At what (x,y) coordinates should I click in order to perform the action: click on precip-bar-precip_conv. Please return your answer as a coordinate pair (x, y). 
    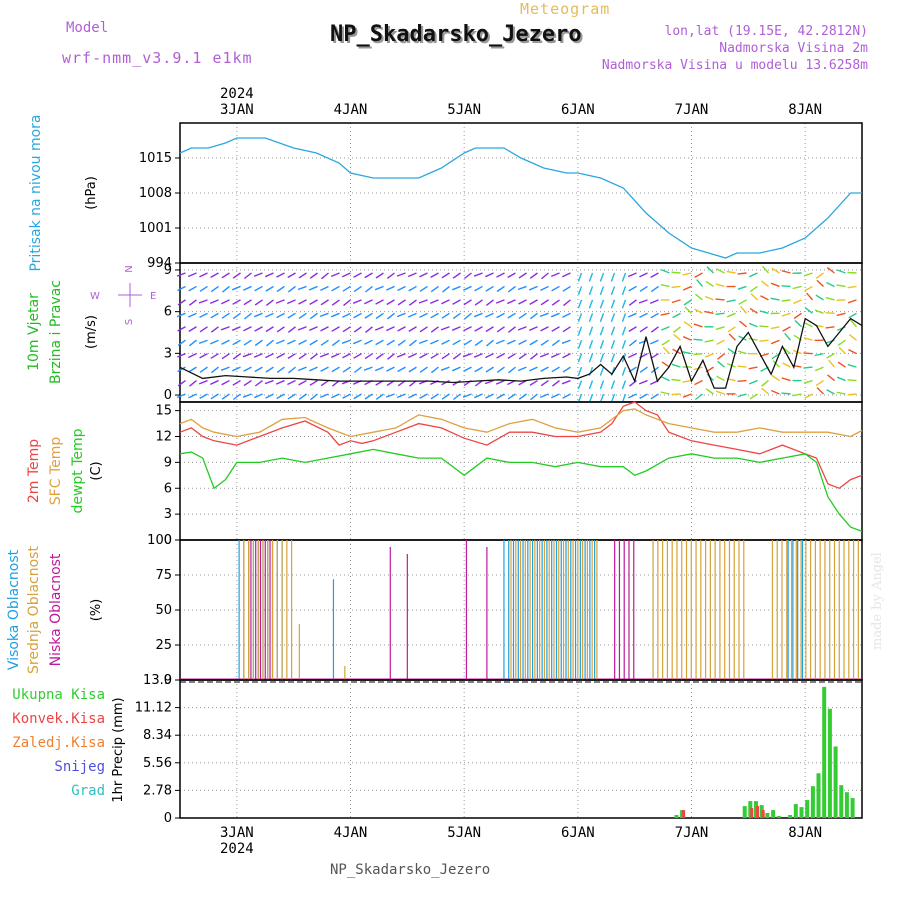
    Looking at the image, I should click on (752, 813).